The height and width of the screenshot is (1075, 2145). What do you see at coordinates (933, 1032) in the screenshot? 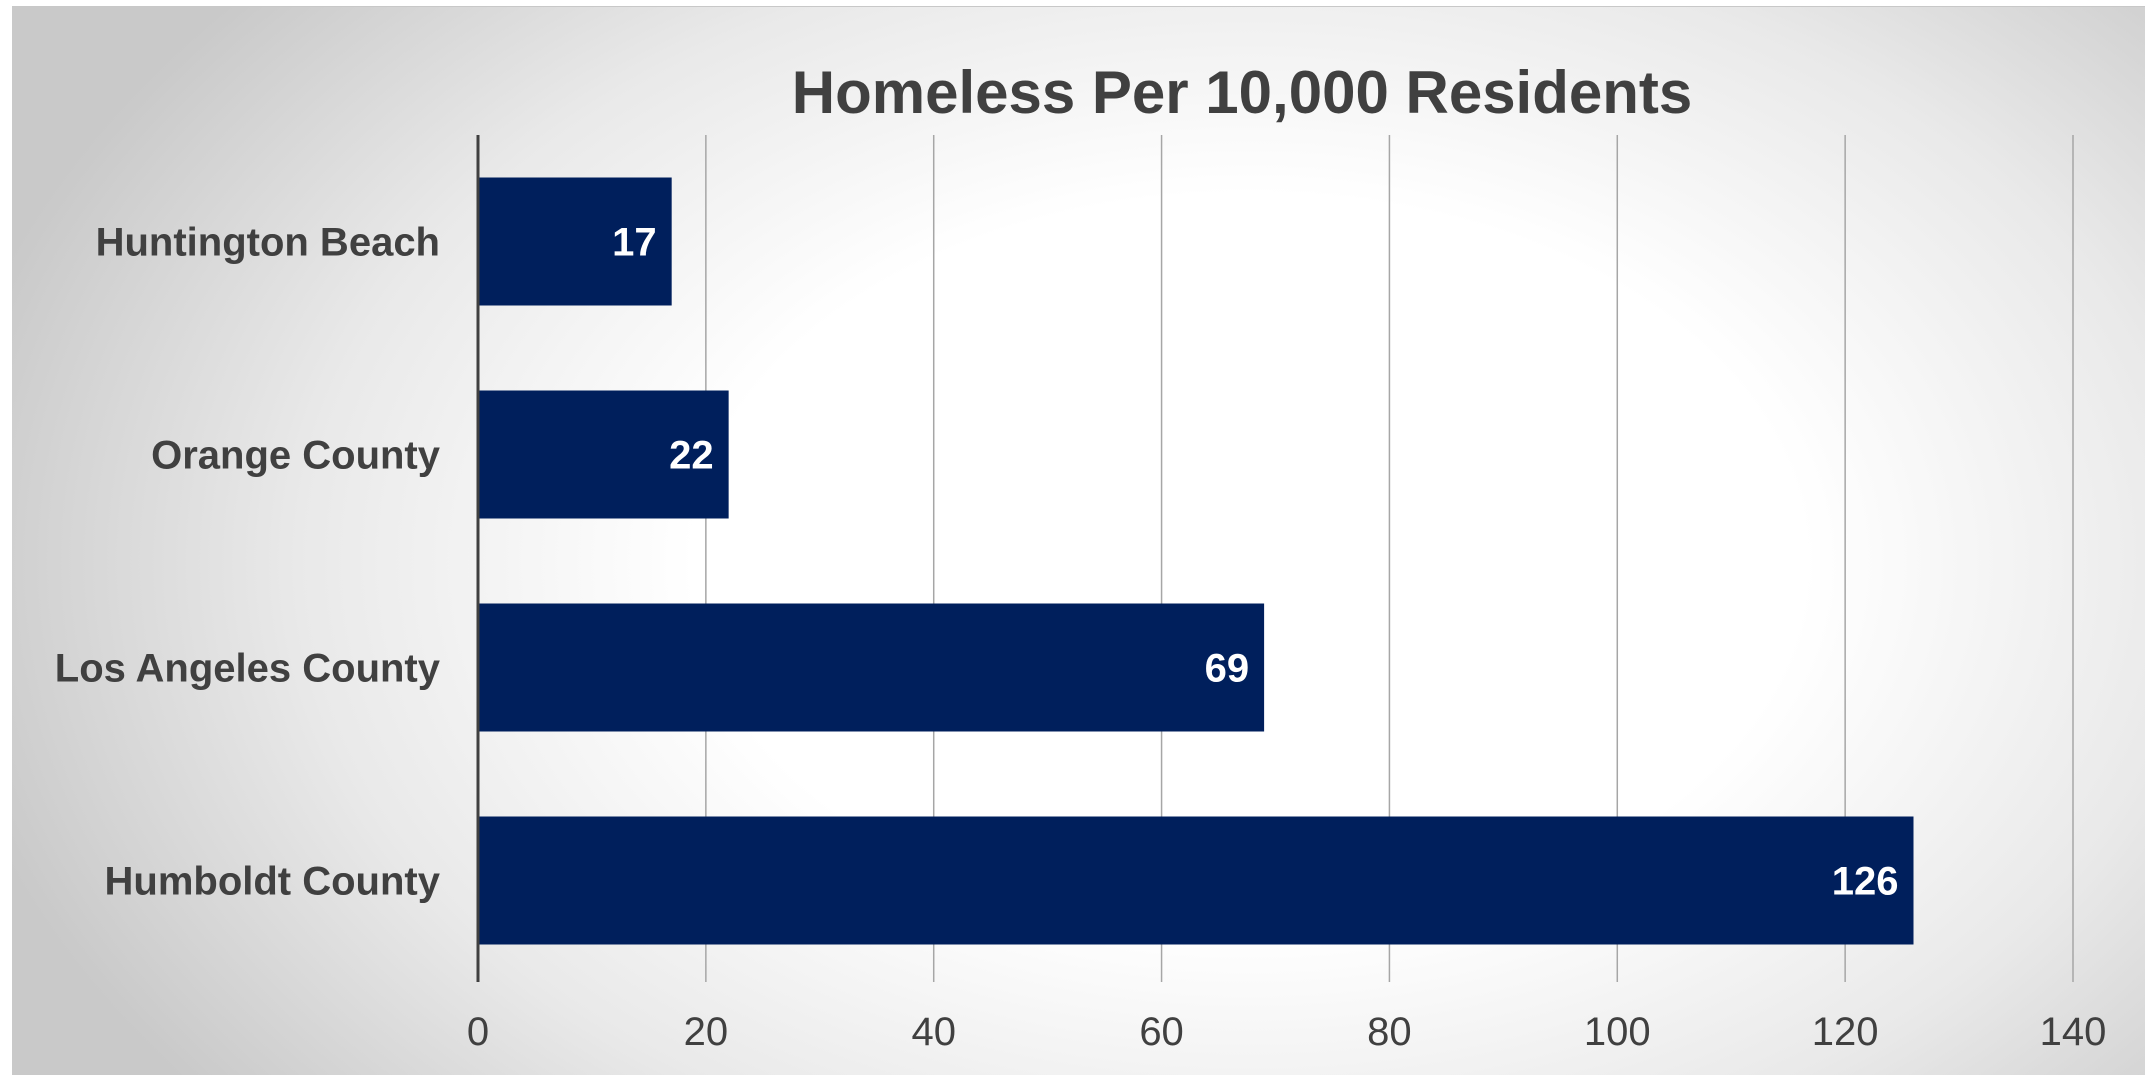
I see `x-tick-label: 40` at bounding box center [933, 1032].